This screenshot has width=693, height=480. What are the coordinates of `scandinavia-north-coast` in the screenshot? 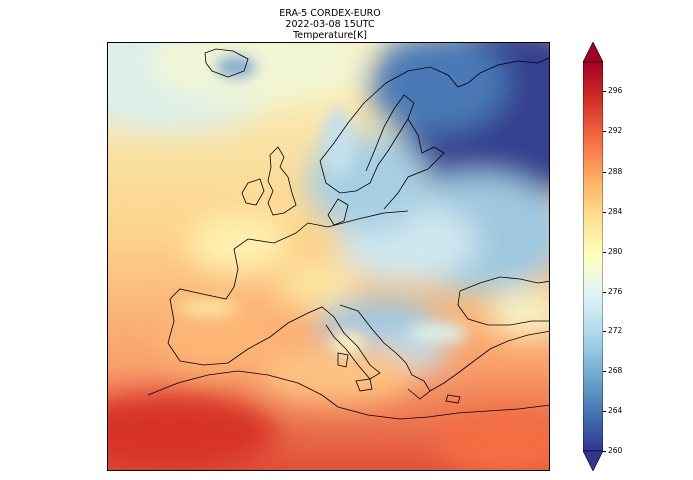 It's located at (434, 109).